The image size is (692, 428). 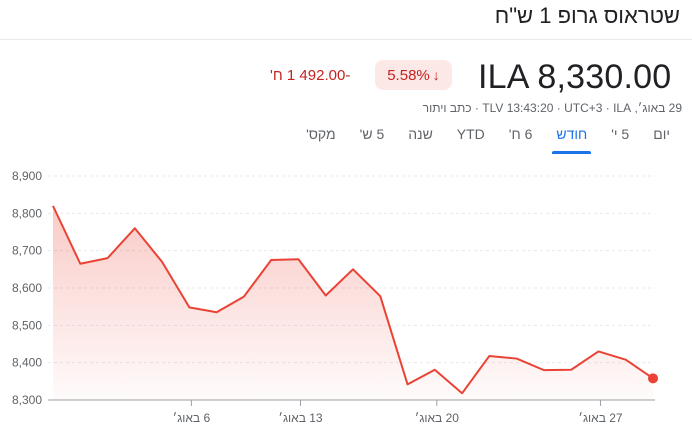 I want to click on range-tabs: יום 5 י' חודש 6 ח' YTD שנה 5 ש' מקס', so click(x=488, y=139).